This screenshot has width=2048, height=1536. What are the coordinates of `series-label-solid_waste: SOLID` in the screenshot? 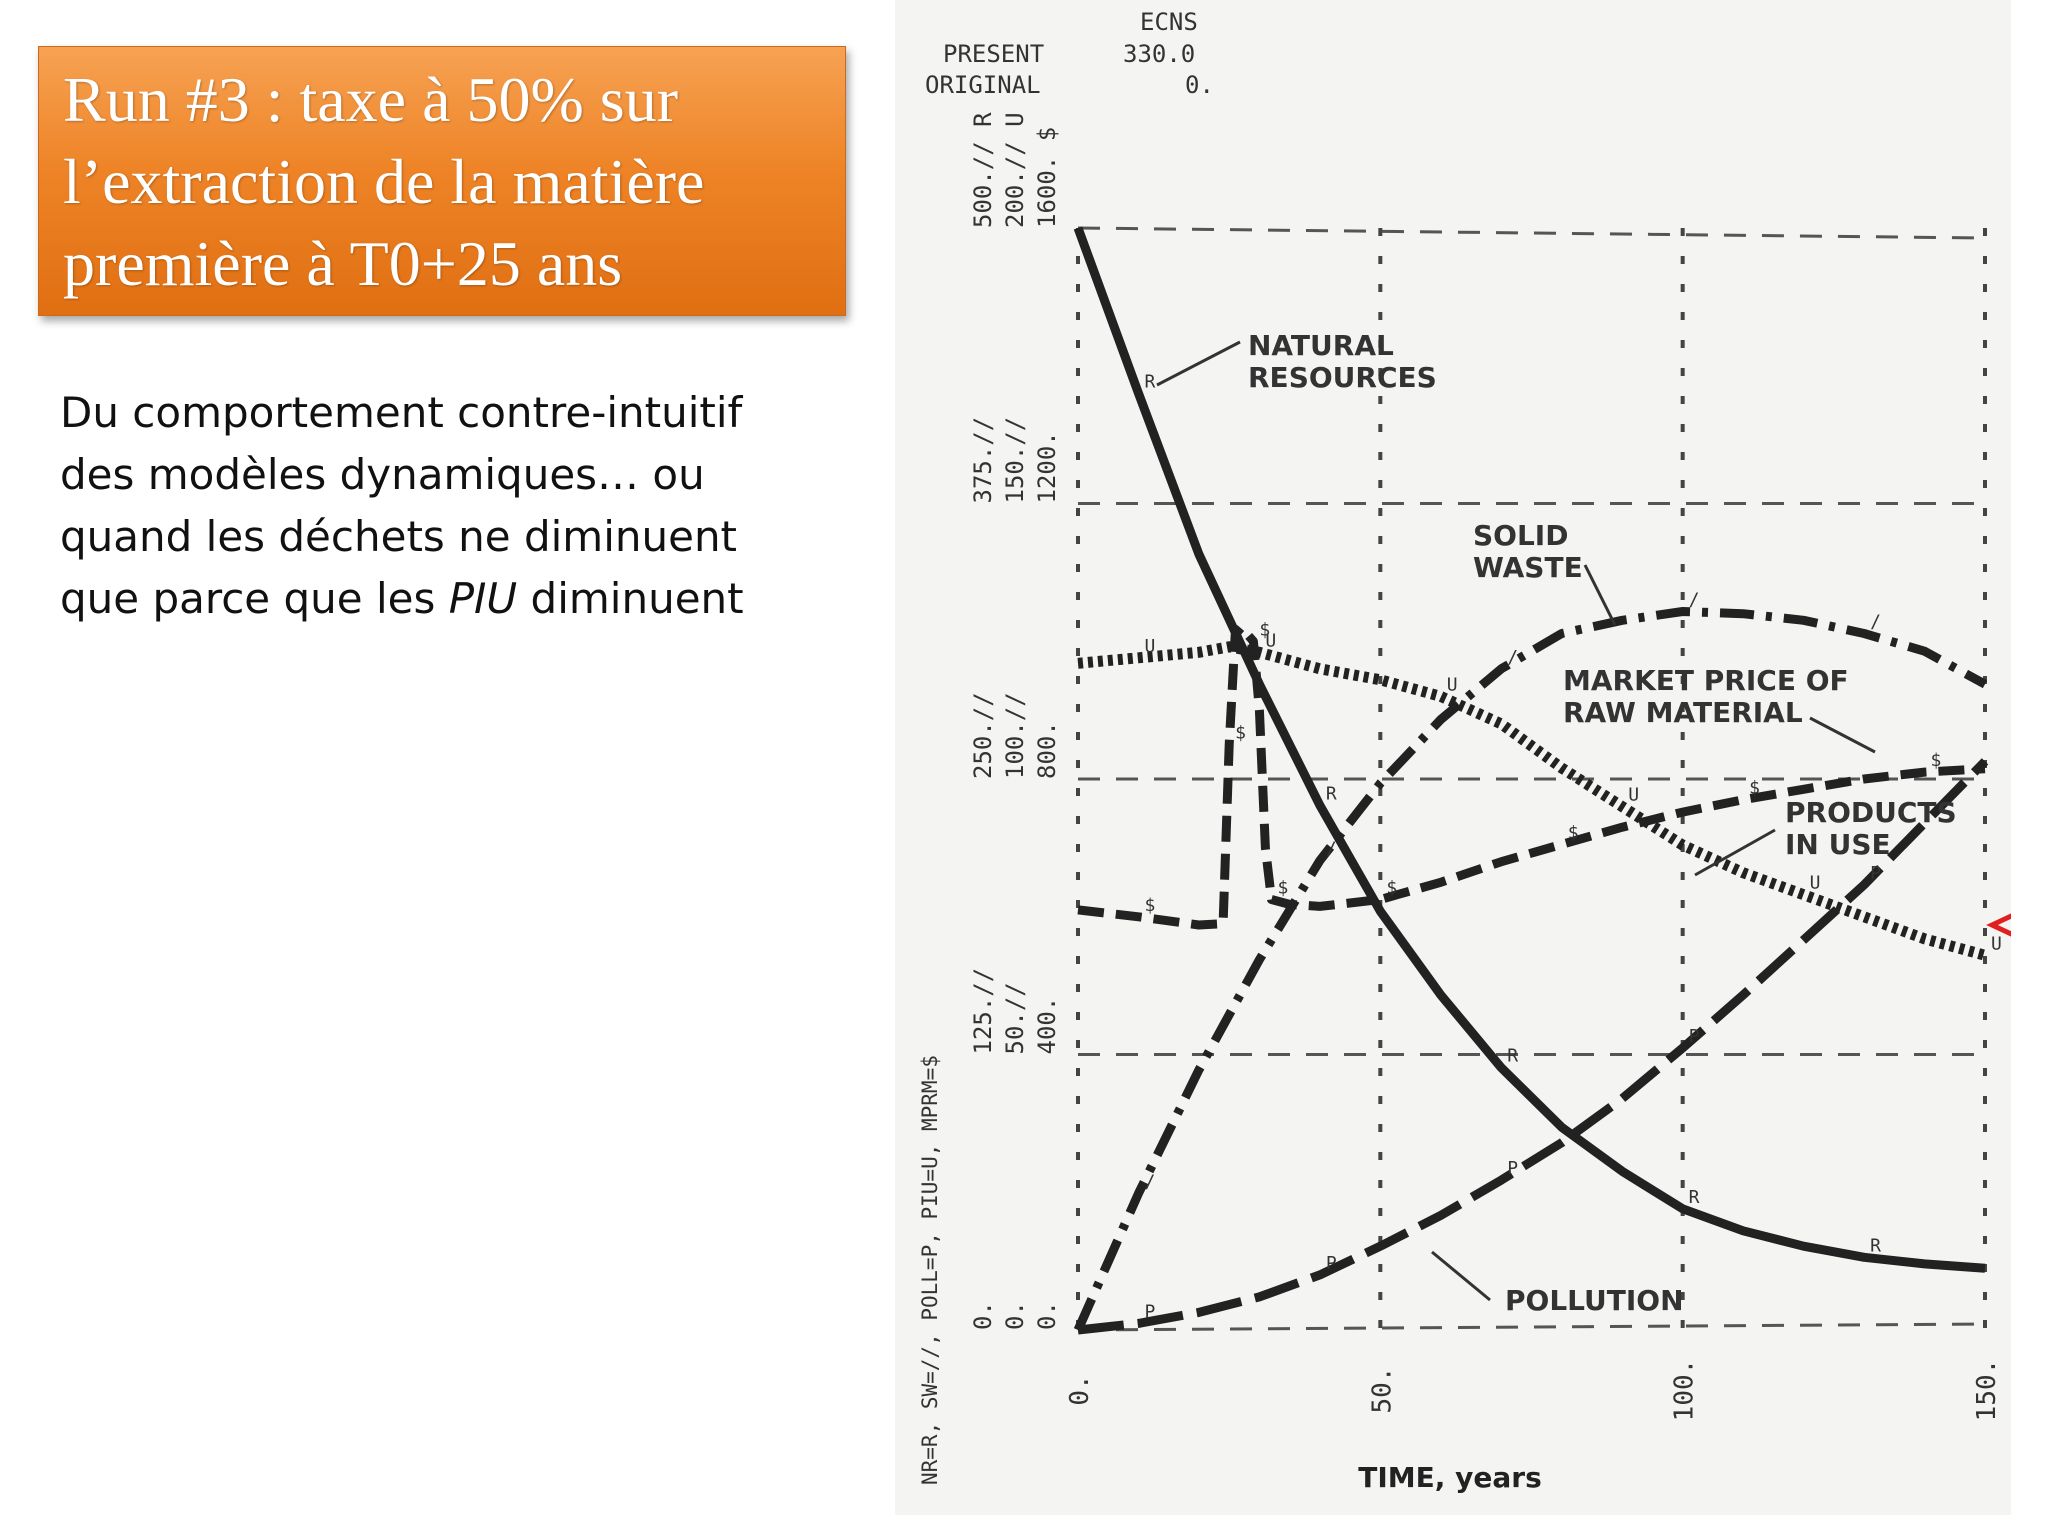 It's located at (1520, 535).